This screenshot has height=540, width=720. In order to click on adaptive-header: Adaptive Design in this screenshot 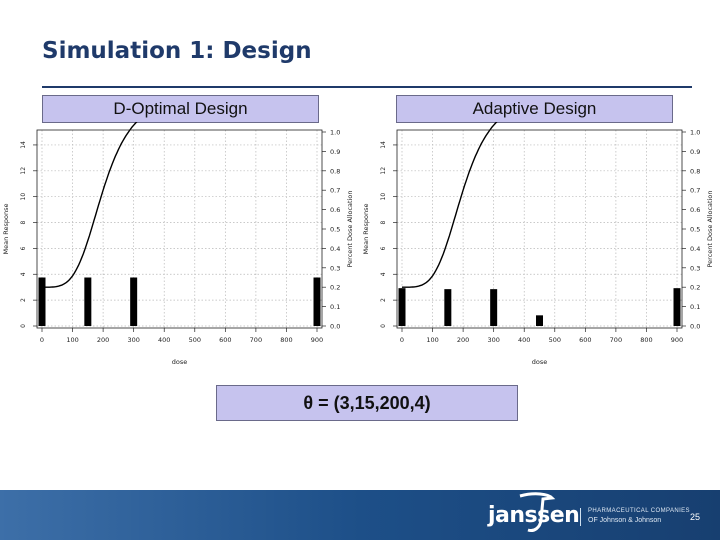, I will do `click(534, 109)`.